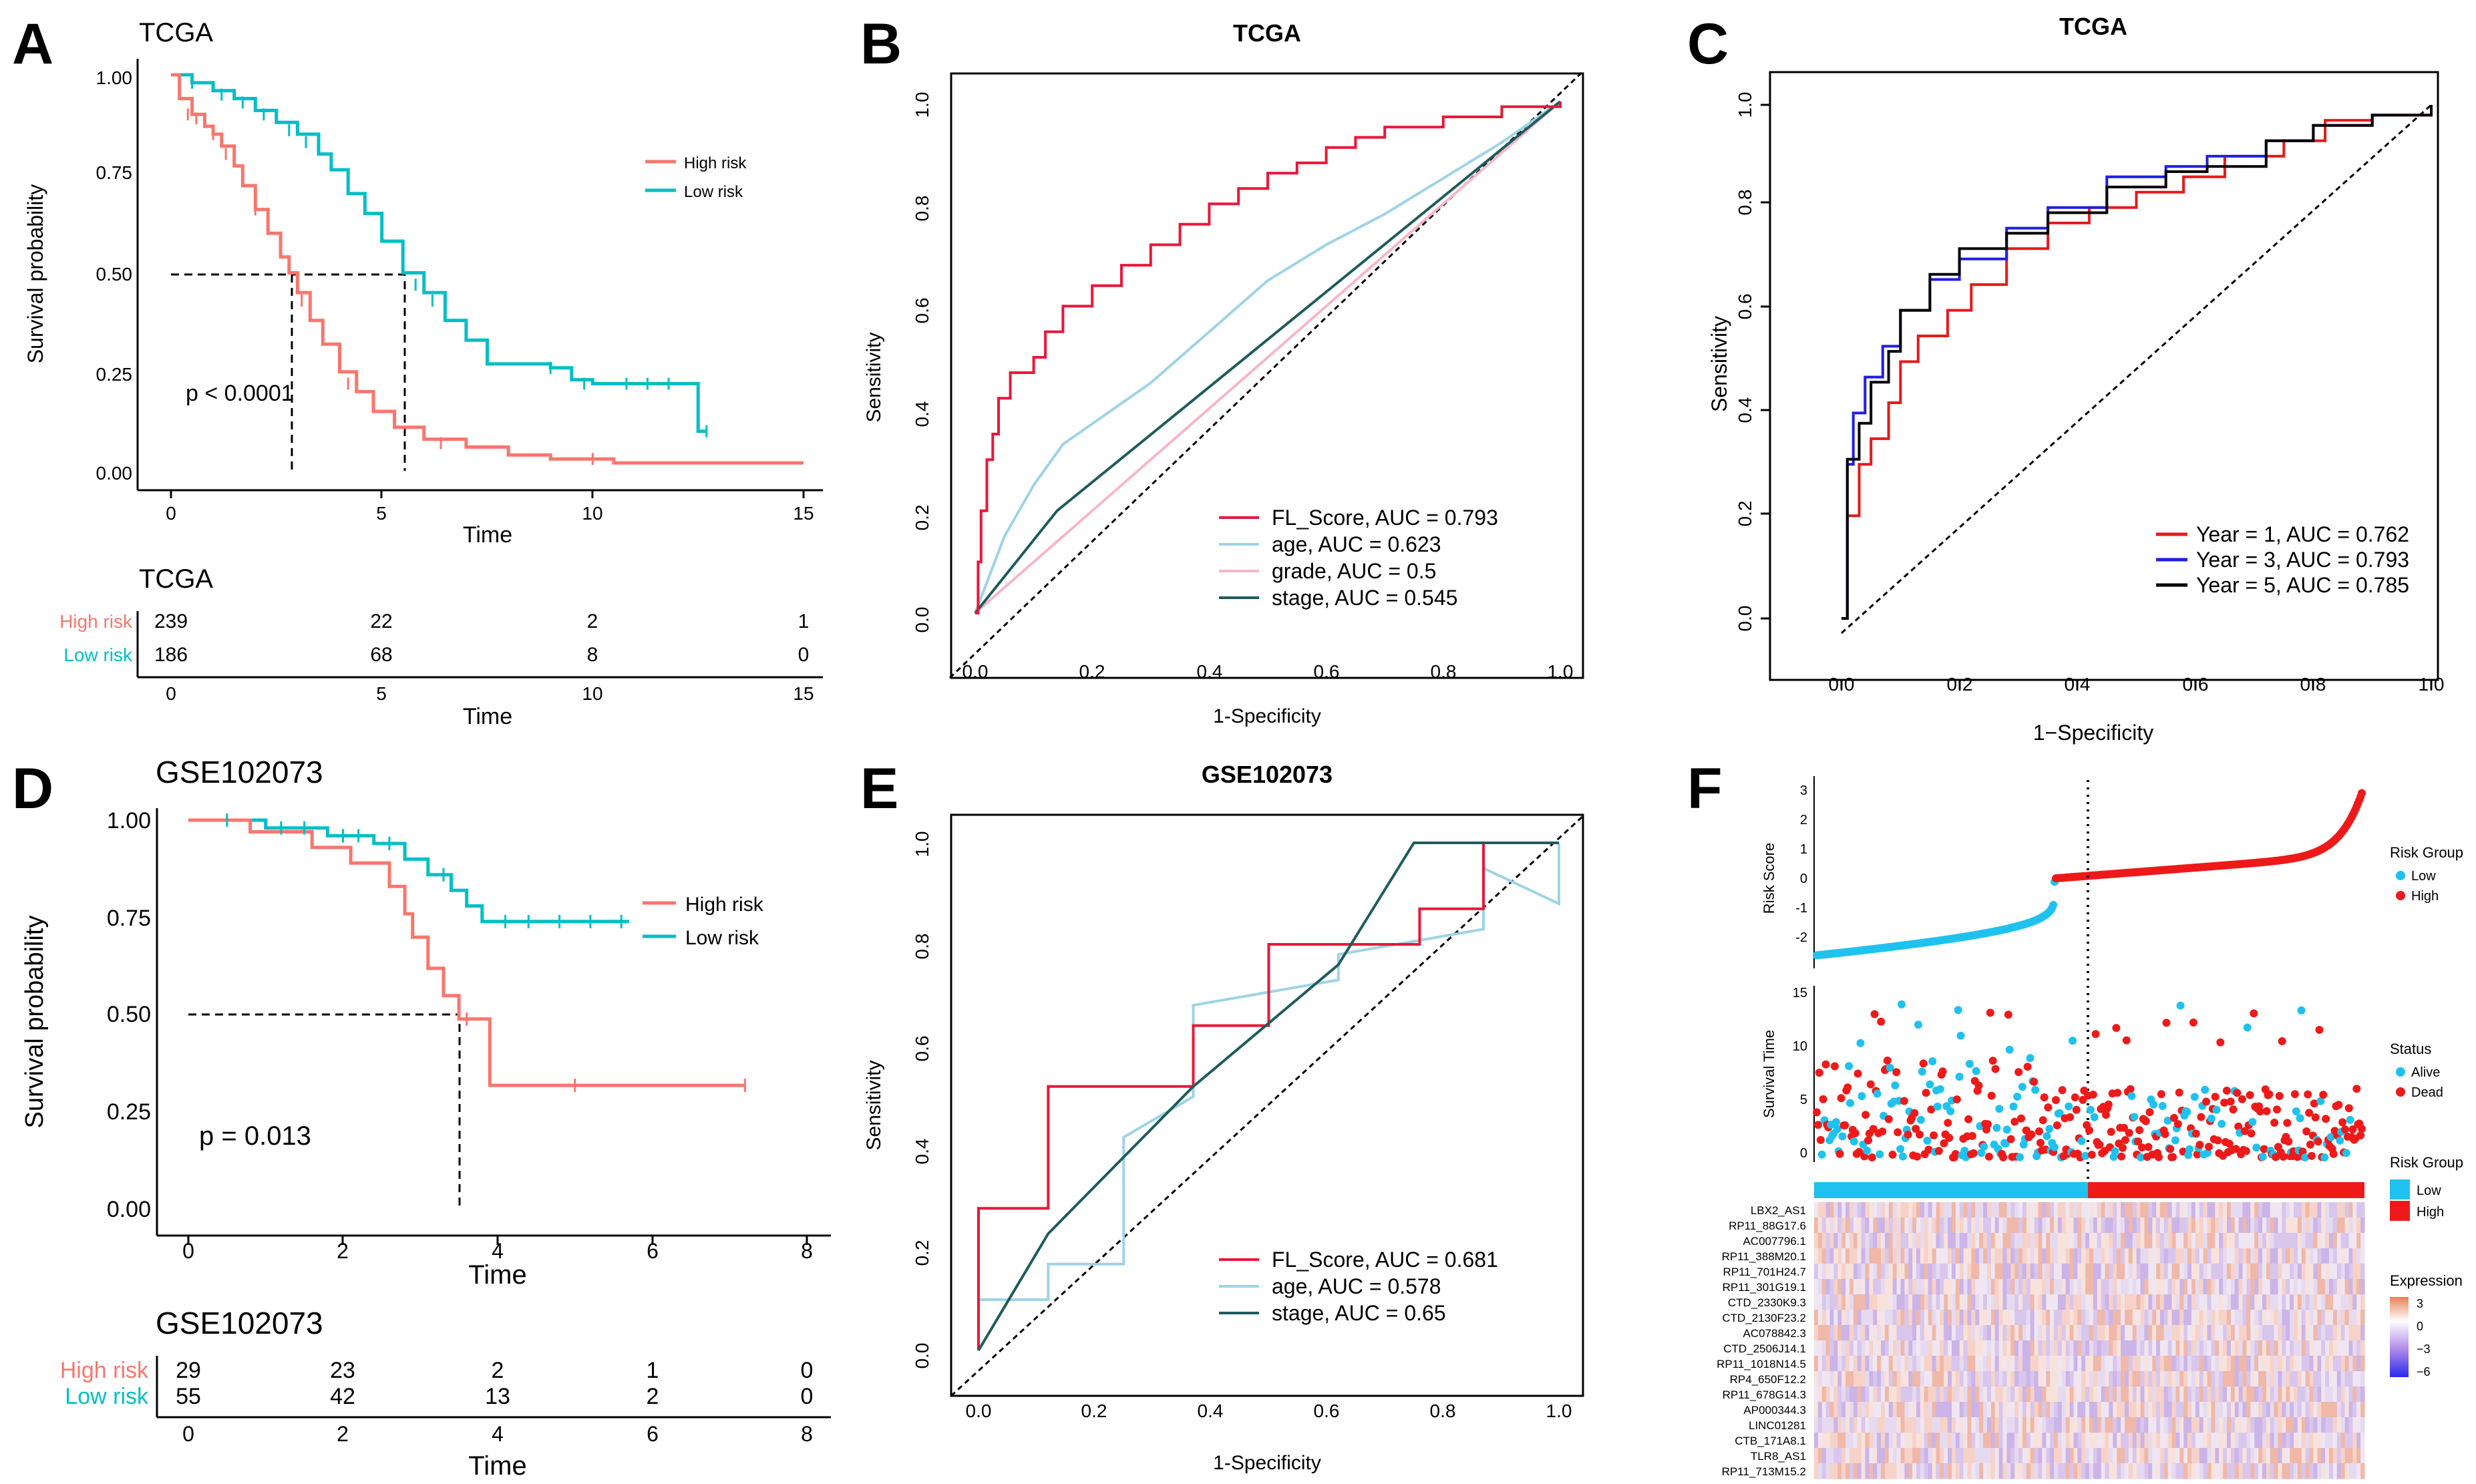  Describe the element at coordinates (2400, 1189) in the screenshot. I see `f-group-legend-low-swatch` at that location.